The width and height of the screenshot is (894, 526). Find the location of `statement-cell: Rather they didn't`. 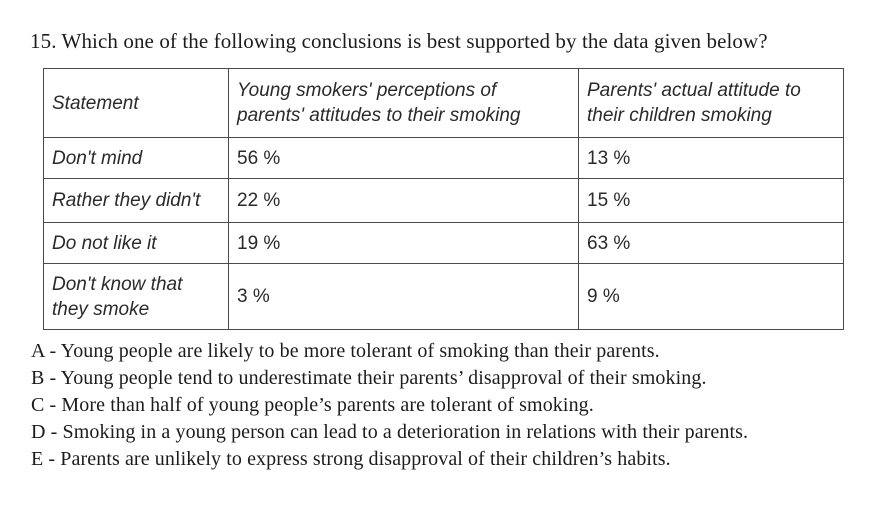

statement-cell: Rather they didn't is located at coordinates (136, 200).